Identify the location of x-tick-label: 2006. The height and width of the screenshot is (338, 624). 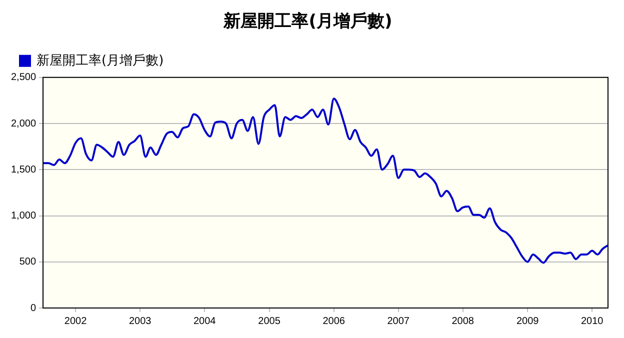
(334, 321).